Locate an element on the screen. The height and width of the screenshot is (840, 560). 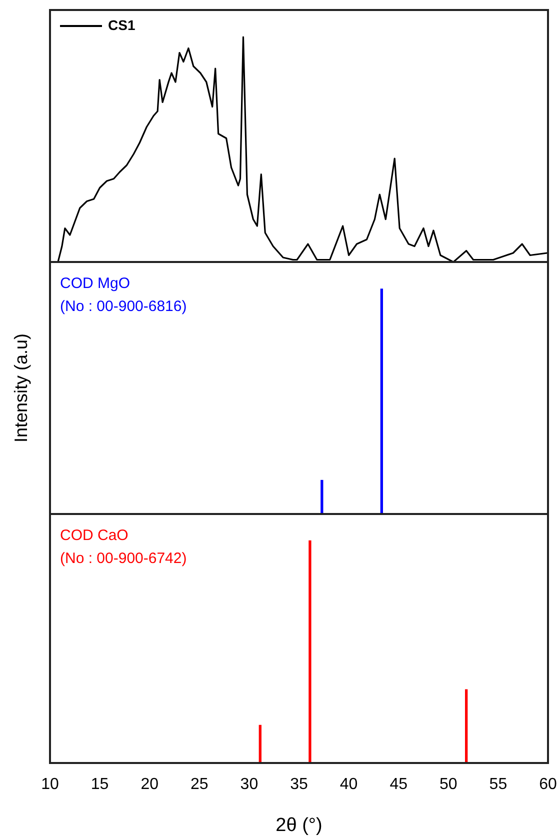
x-tick-label: 60 is located at coordinates (548, 785).